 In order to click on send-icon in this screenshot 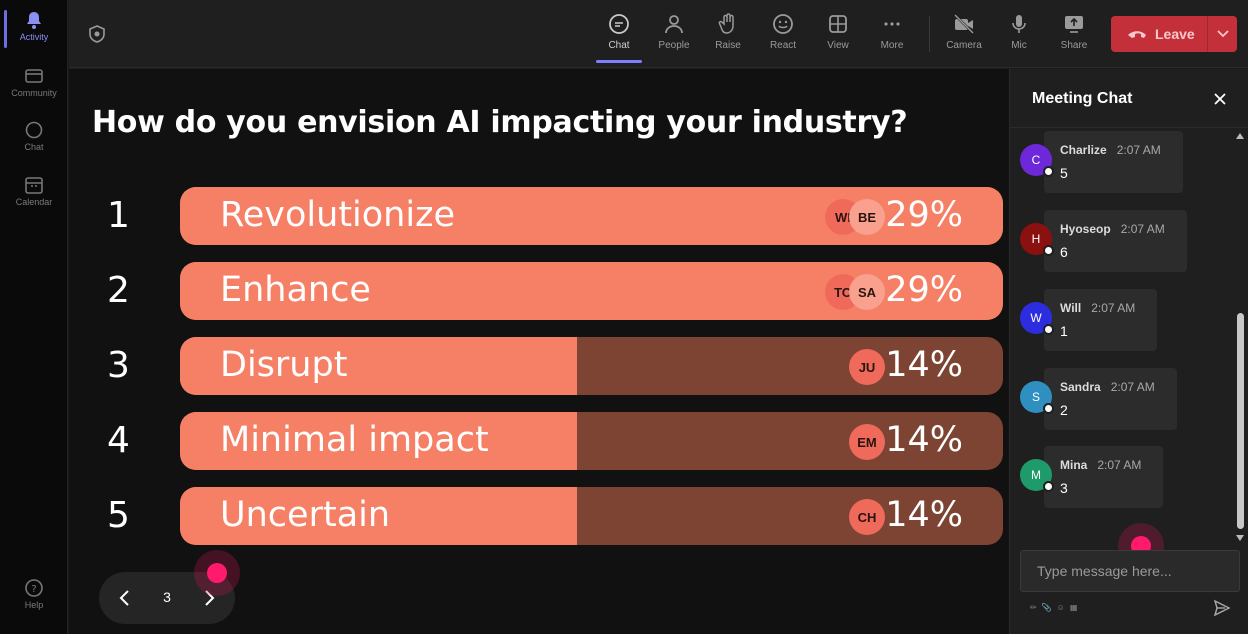, I will do `click(1222, 608)`.